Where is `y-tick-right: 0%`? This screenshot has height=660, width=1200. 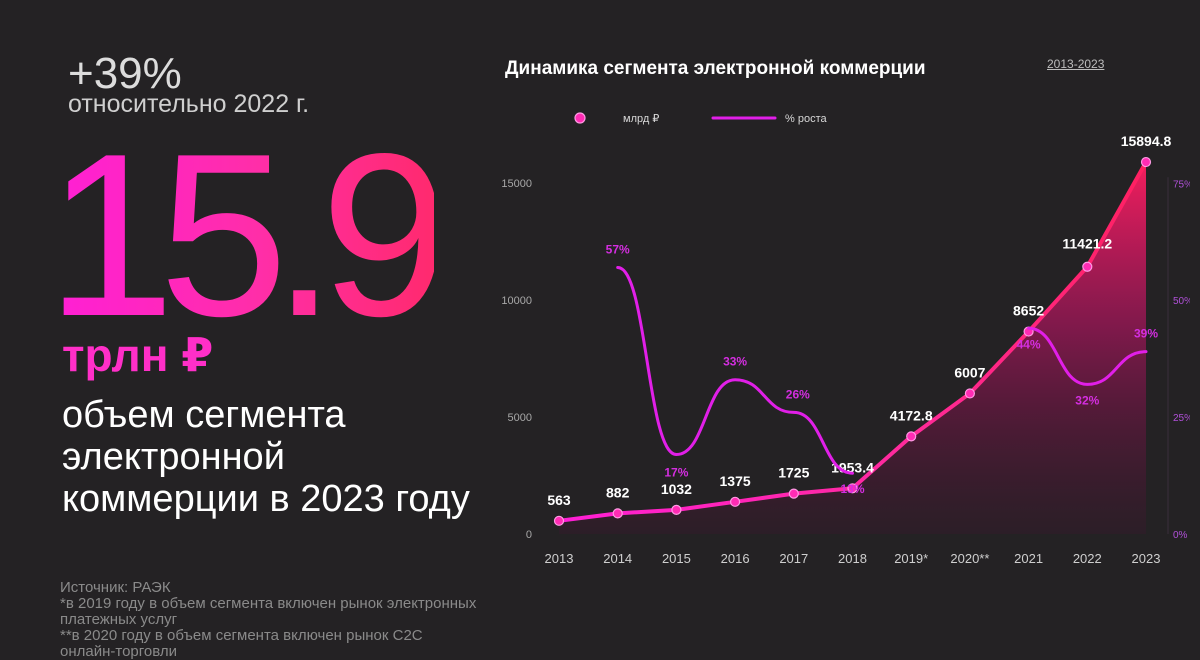
y-tick-right: 0% is located at coordinates (1180, 535).